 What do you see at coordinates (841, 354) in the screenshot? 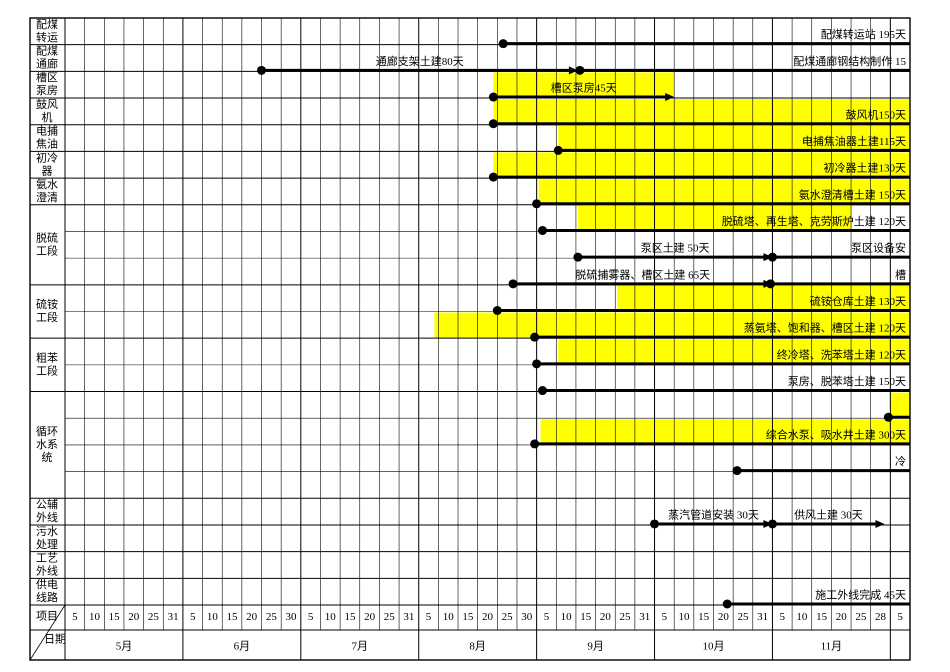
I see `task-label: 终冷塔、洗苯塔土建 120天` at bounding box center [841, 354].